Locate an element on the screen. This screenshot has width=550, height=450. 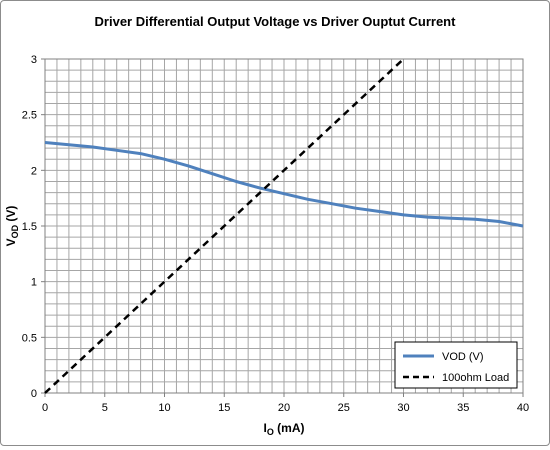
legend-box is located at coordinates (456, 365).